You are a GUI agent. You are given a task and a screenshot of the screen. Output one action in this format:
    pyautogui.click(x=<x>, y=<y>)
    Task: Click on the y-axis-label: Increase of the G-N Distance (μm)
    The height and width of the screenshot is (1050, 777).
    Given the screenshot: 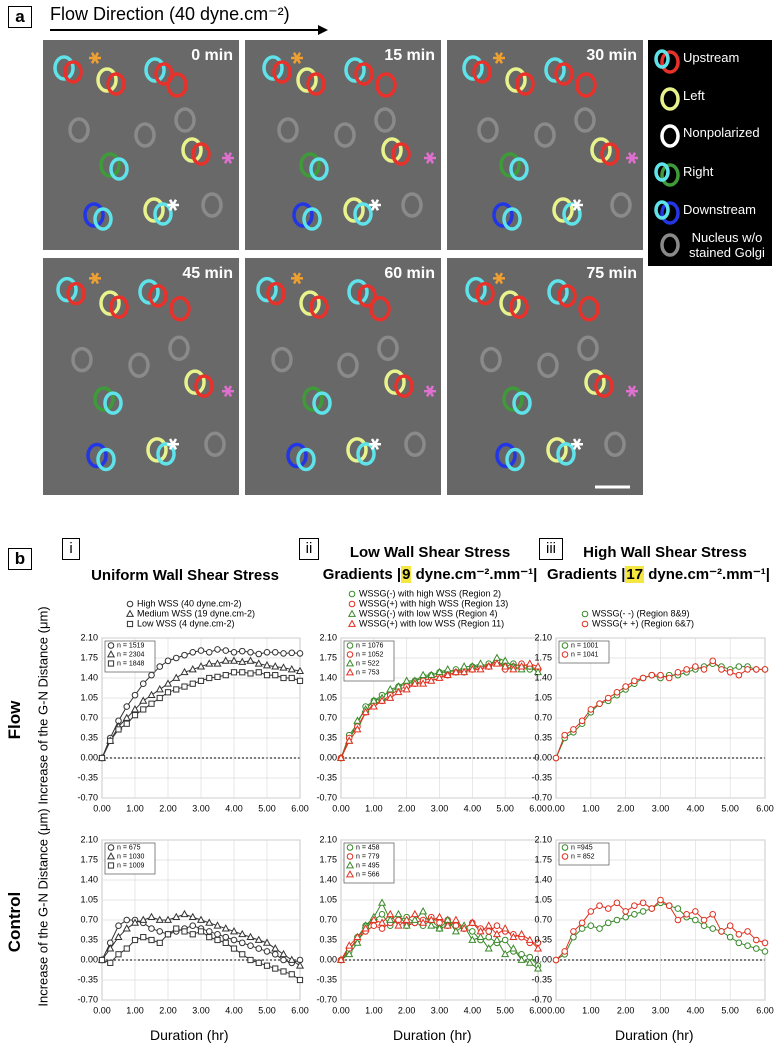 What is the action you would take?
    pyautogui.click(x=43, y=705)
    